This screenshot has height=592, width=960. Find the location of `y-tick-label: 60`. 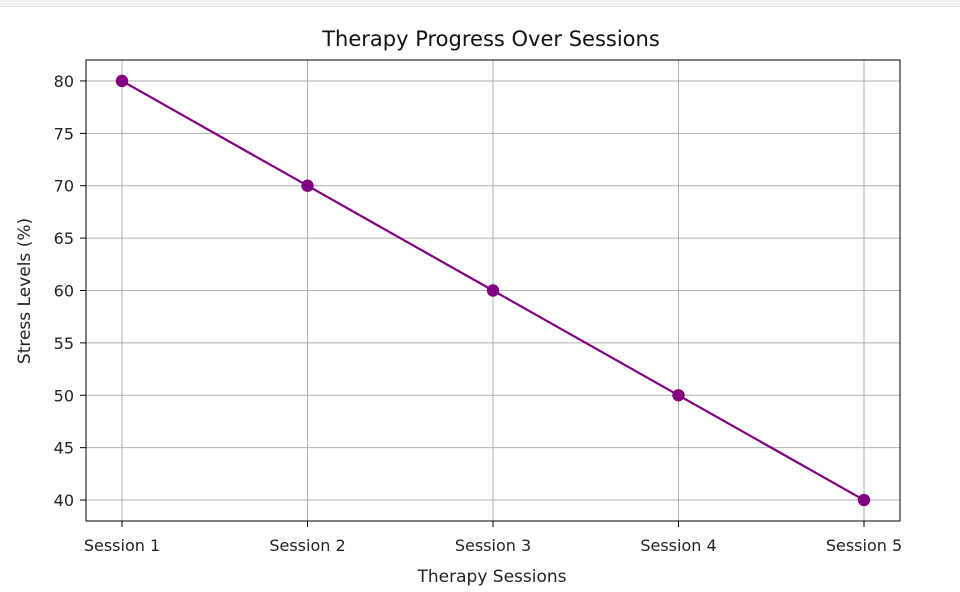

y-tick-label: 60 is located at coordinates (64, 291).